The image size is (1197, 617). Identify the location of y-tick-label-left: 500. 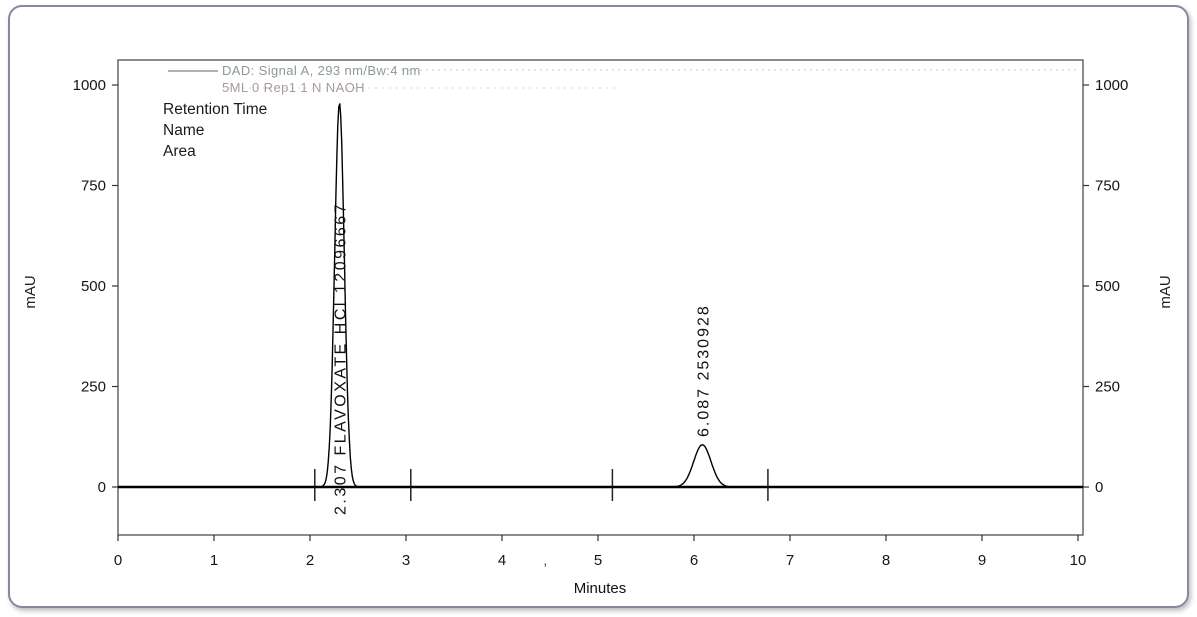
(93, 286).